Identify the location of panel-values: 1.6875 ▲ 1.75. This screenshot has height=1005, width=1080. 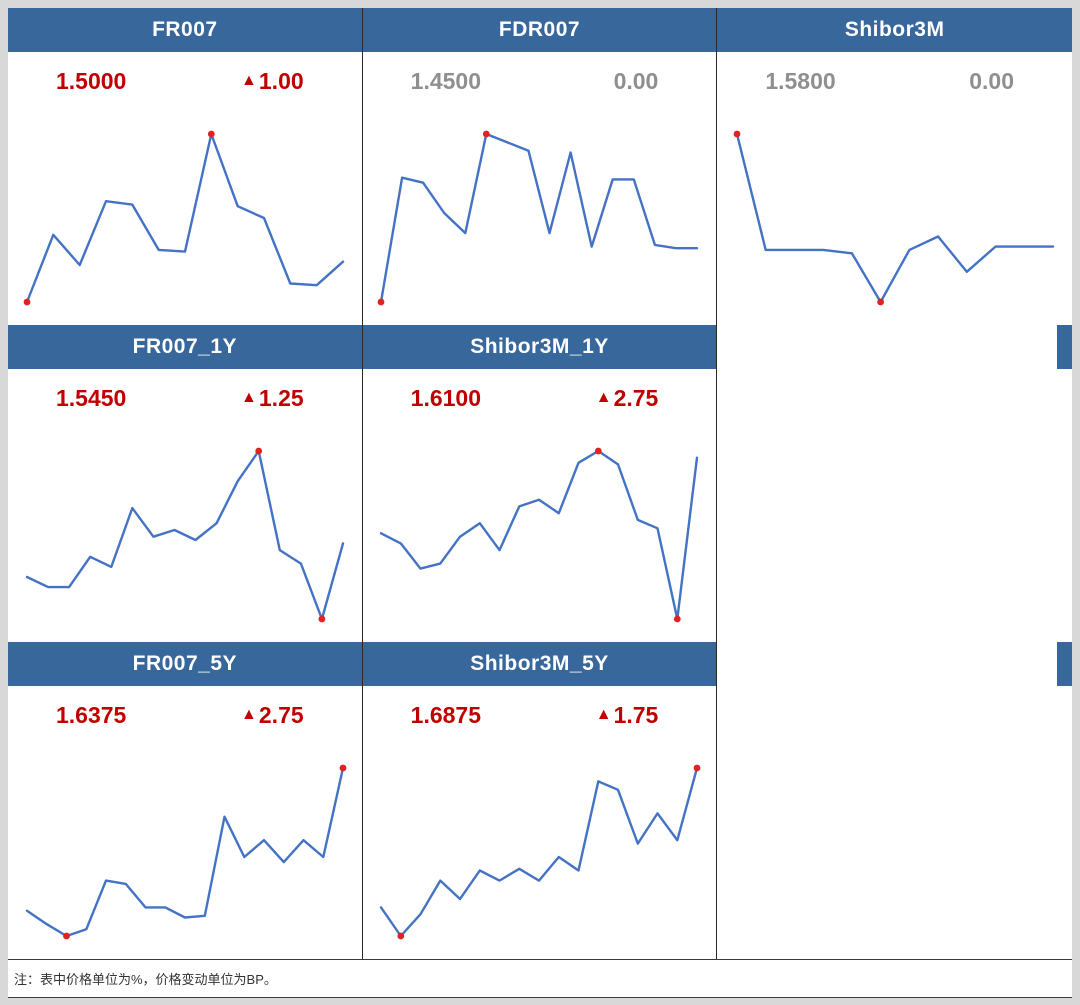
(540, 715).